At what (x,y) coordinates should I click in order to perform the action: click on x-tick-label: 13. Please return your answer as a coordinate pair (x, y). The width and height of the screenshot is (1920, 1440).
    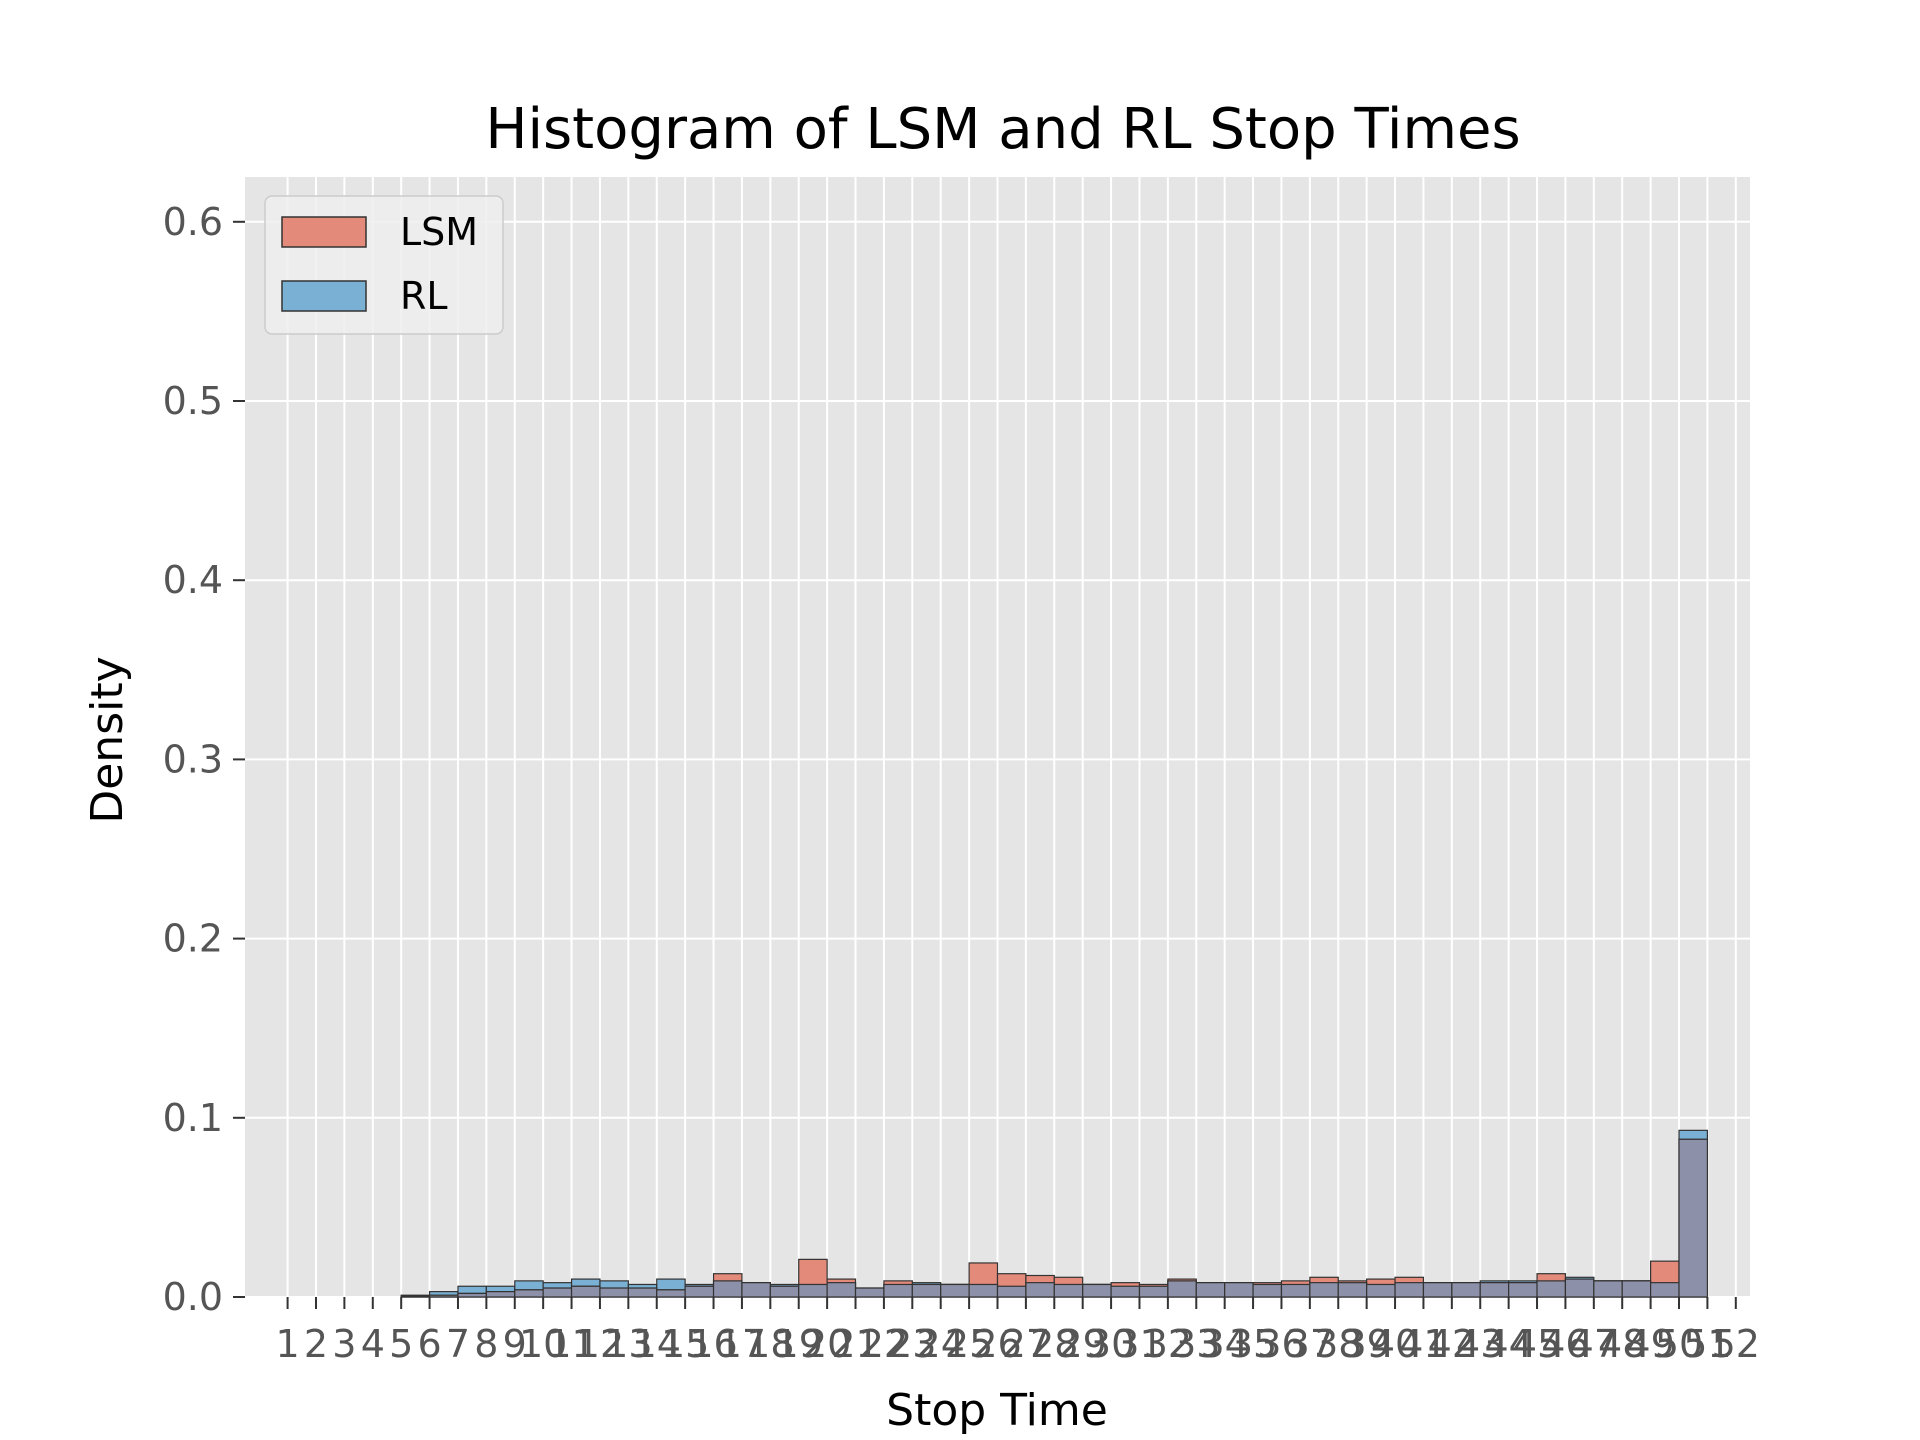
    Looking at the image, I should click on (628, 1344).